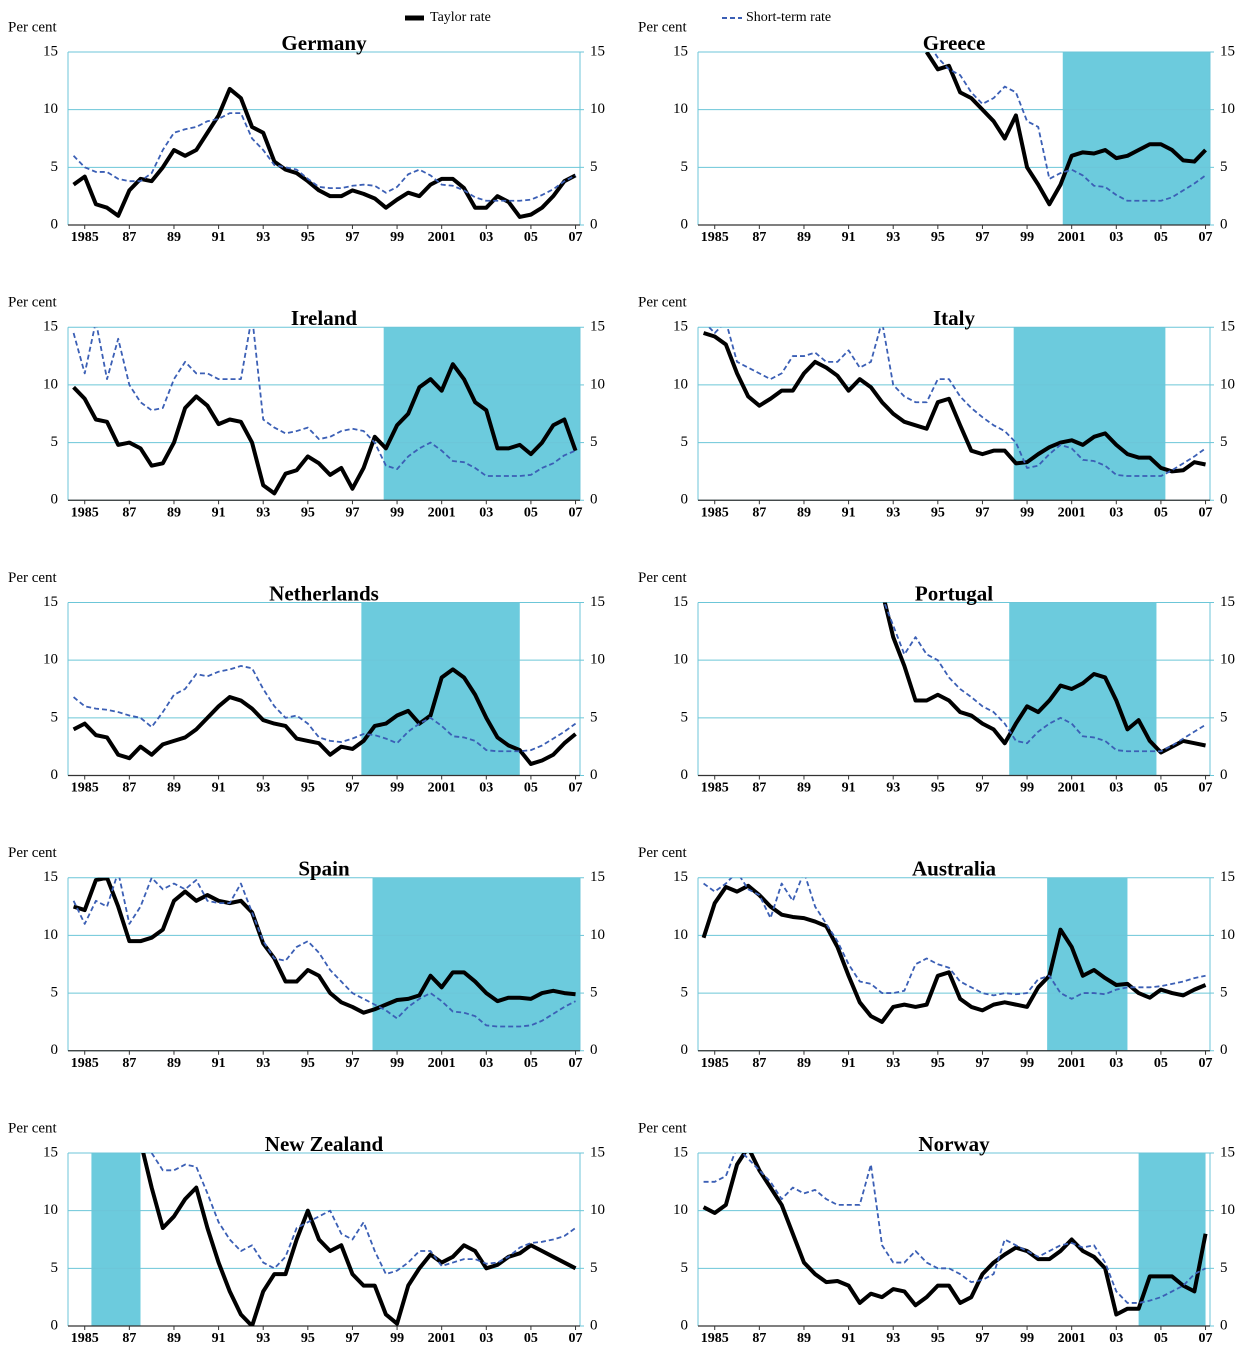 The width and height of the screenshot is (1245, 1357). I want to click on y-tick-label: 15, so click(50, 1152).